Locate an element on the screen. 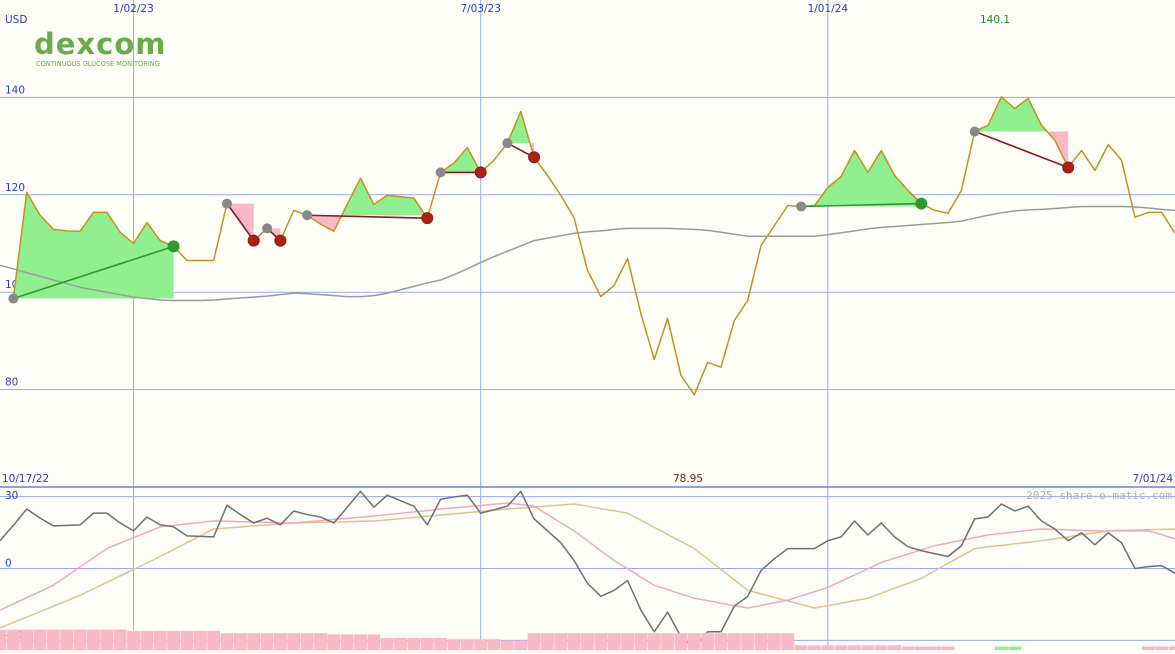 The width and height of the screenshot is (1175, 654). logo-tagline: CONTINUOUS GLUCOSE MONITORING is located at coordinates (98, 64).